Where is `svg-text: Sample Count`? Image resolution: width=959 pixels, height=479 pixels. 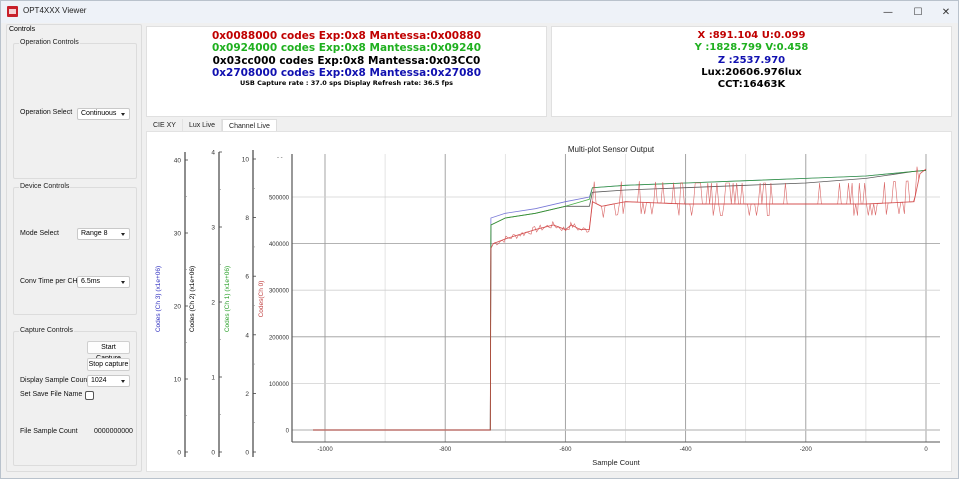 svg-text: Sample Count is located at coordinates (616, 462).